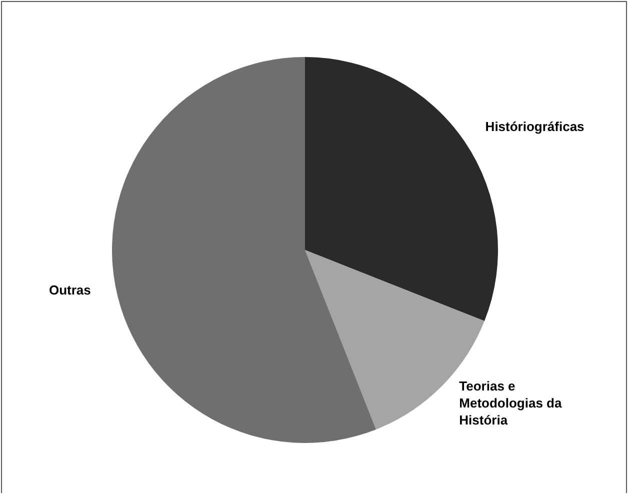 This screenshot has height=494, width=628. Describe the element at coordinates (534, 126) in the screenshot. I see `slice-label: Históriográficas` at that location.